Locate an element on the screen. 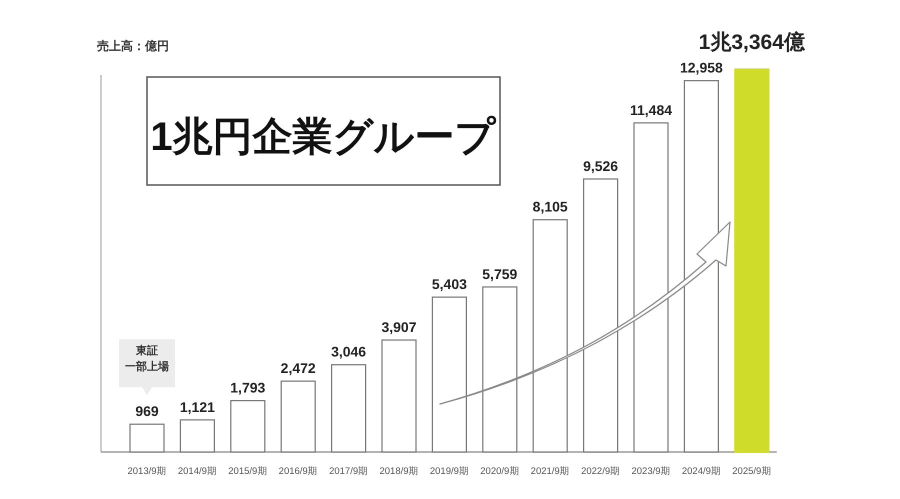 The image size is (900, 499). data-label: 969 is located at coordinates (147, 411).